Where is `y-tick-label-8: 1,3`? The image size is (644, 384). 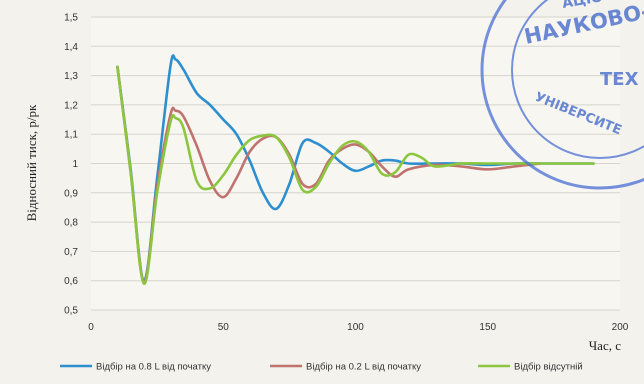
y-tick-label-8: 1,3 is located at coordinates (71, 76).